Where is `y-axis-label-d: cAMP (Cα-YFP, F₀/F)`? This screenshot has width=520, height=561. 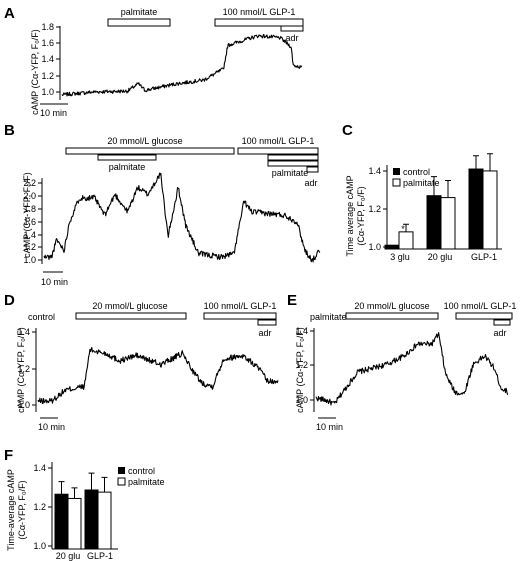
y-axis-label-d: cAMP (Cα-YFP, F₀/F) is located at coordinates (21, 370).